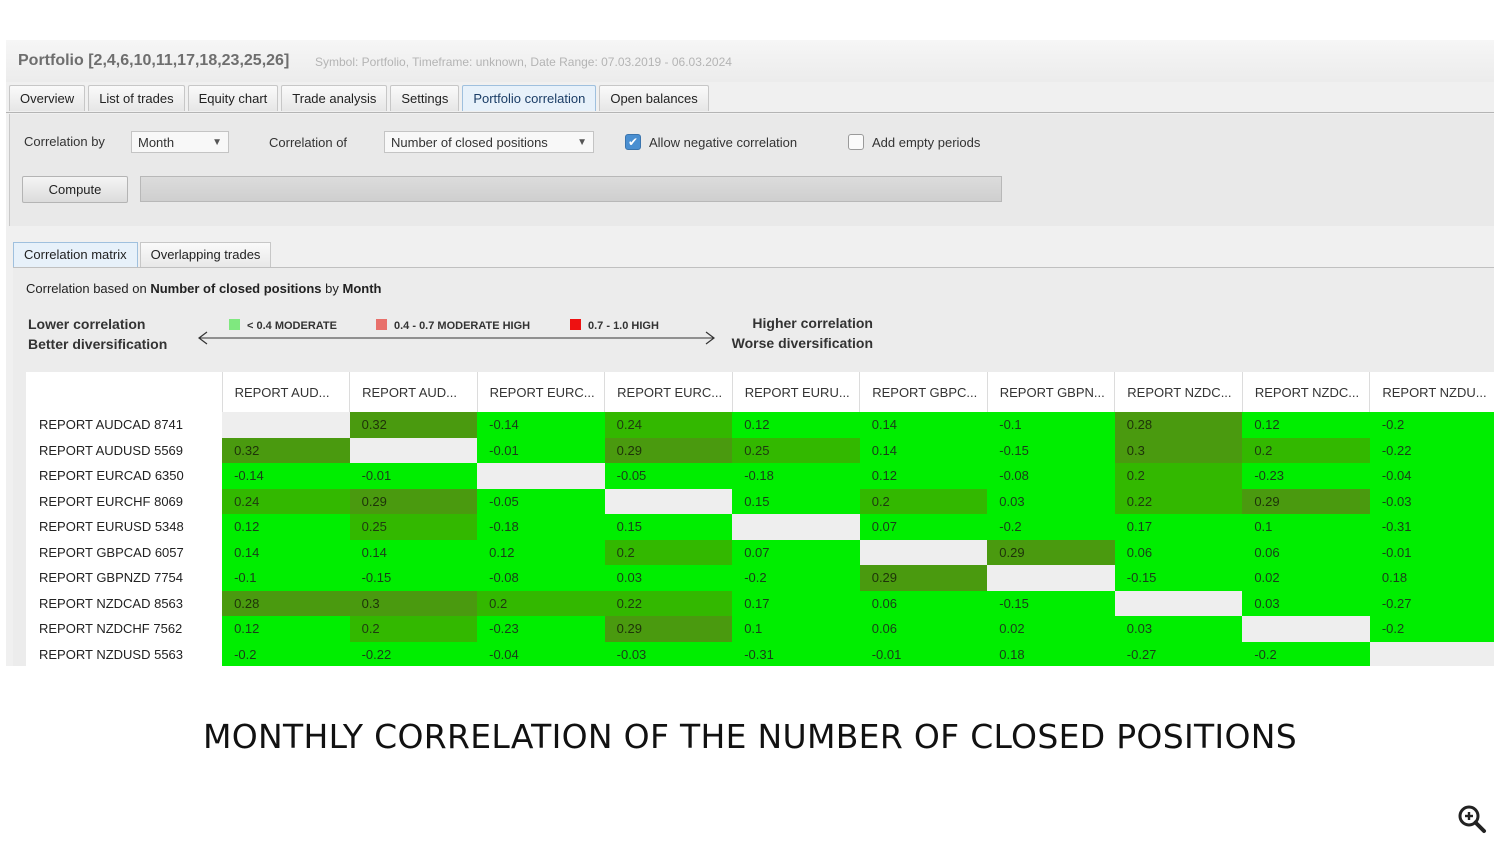 This screenshot has width=1500, height=844. What do you see at coordinates (541, 501) in the screenshot?
I see `correlation-cell: -0.05` at bounding box center [541, 501].